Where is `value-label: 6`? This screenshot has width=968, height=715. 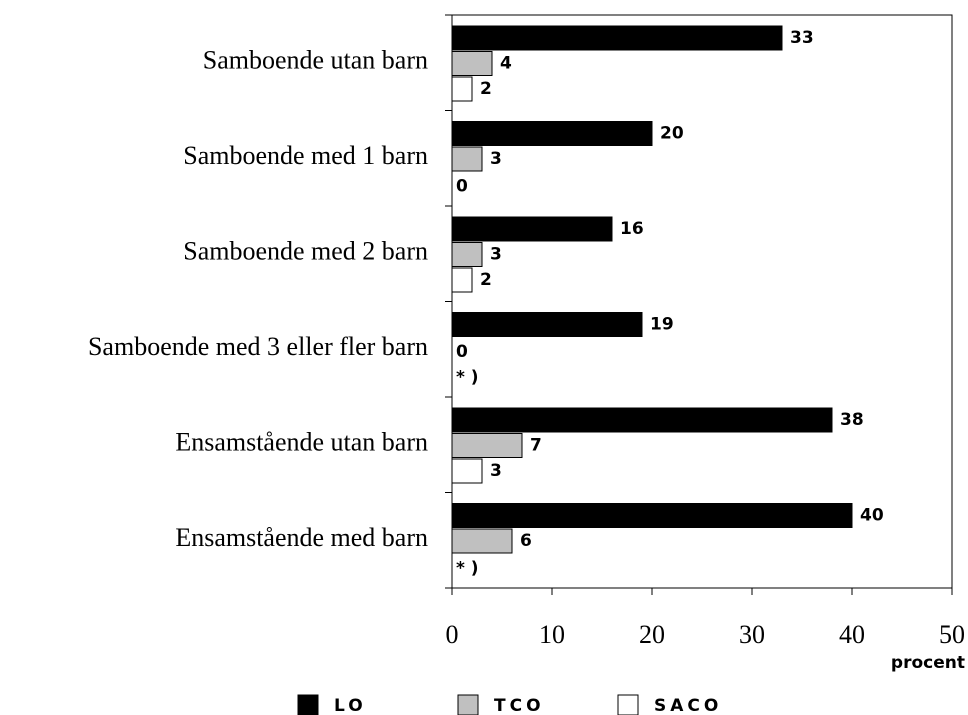 value-label: 6 is located at coordinates (526, 541).